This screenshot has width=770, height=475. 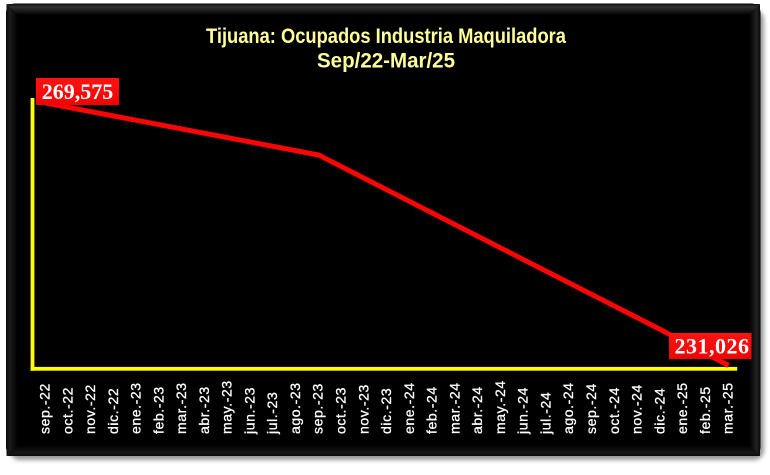 What do you see at coordinates (386, 36) in the screenshot?
I see `svg-text:Tijuana: Ocupados Industria Ma: Tijuana: Ocupados Industria Maquiladora` at bounding box center [386, 36].